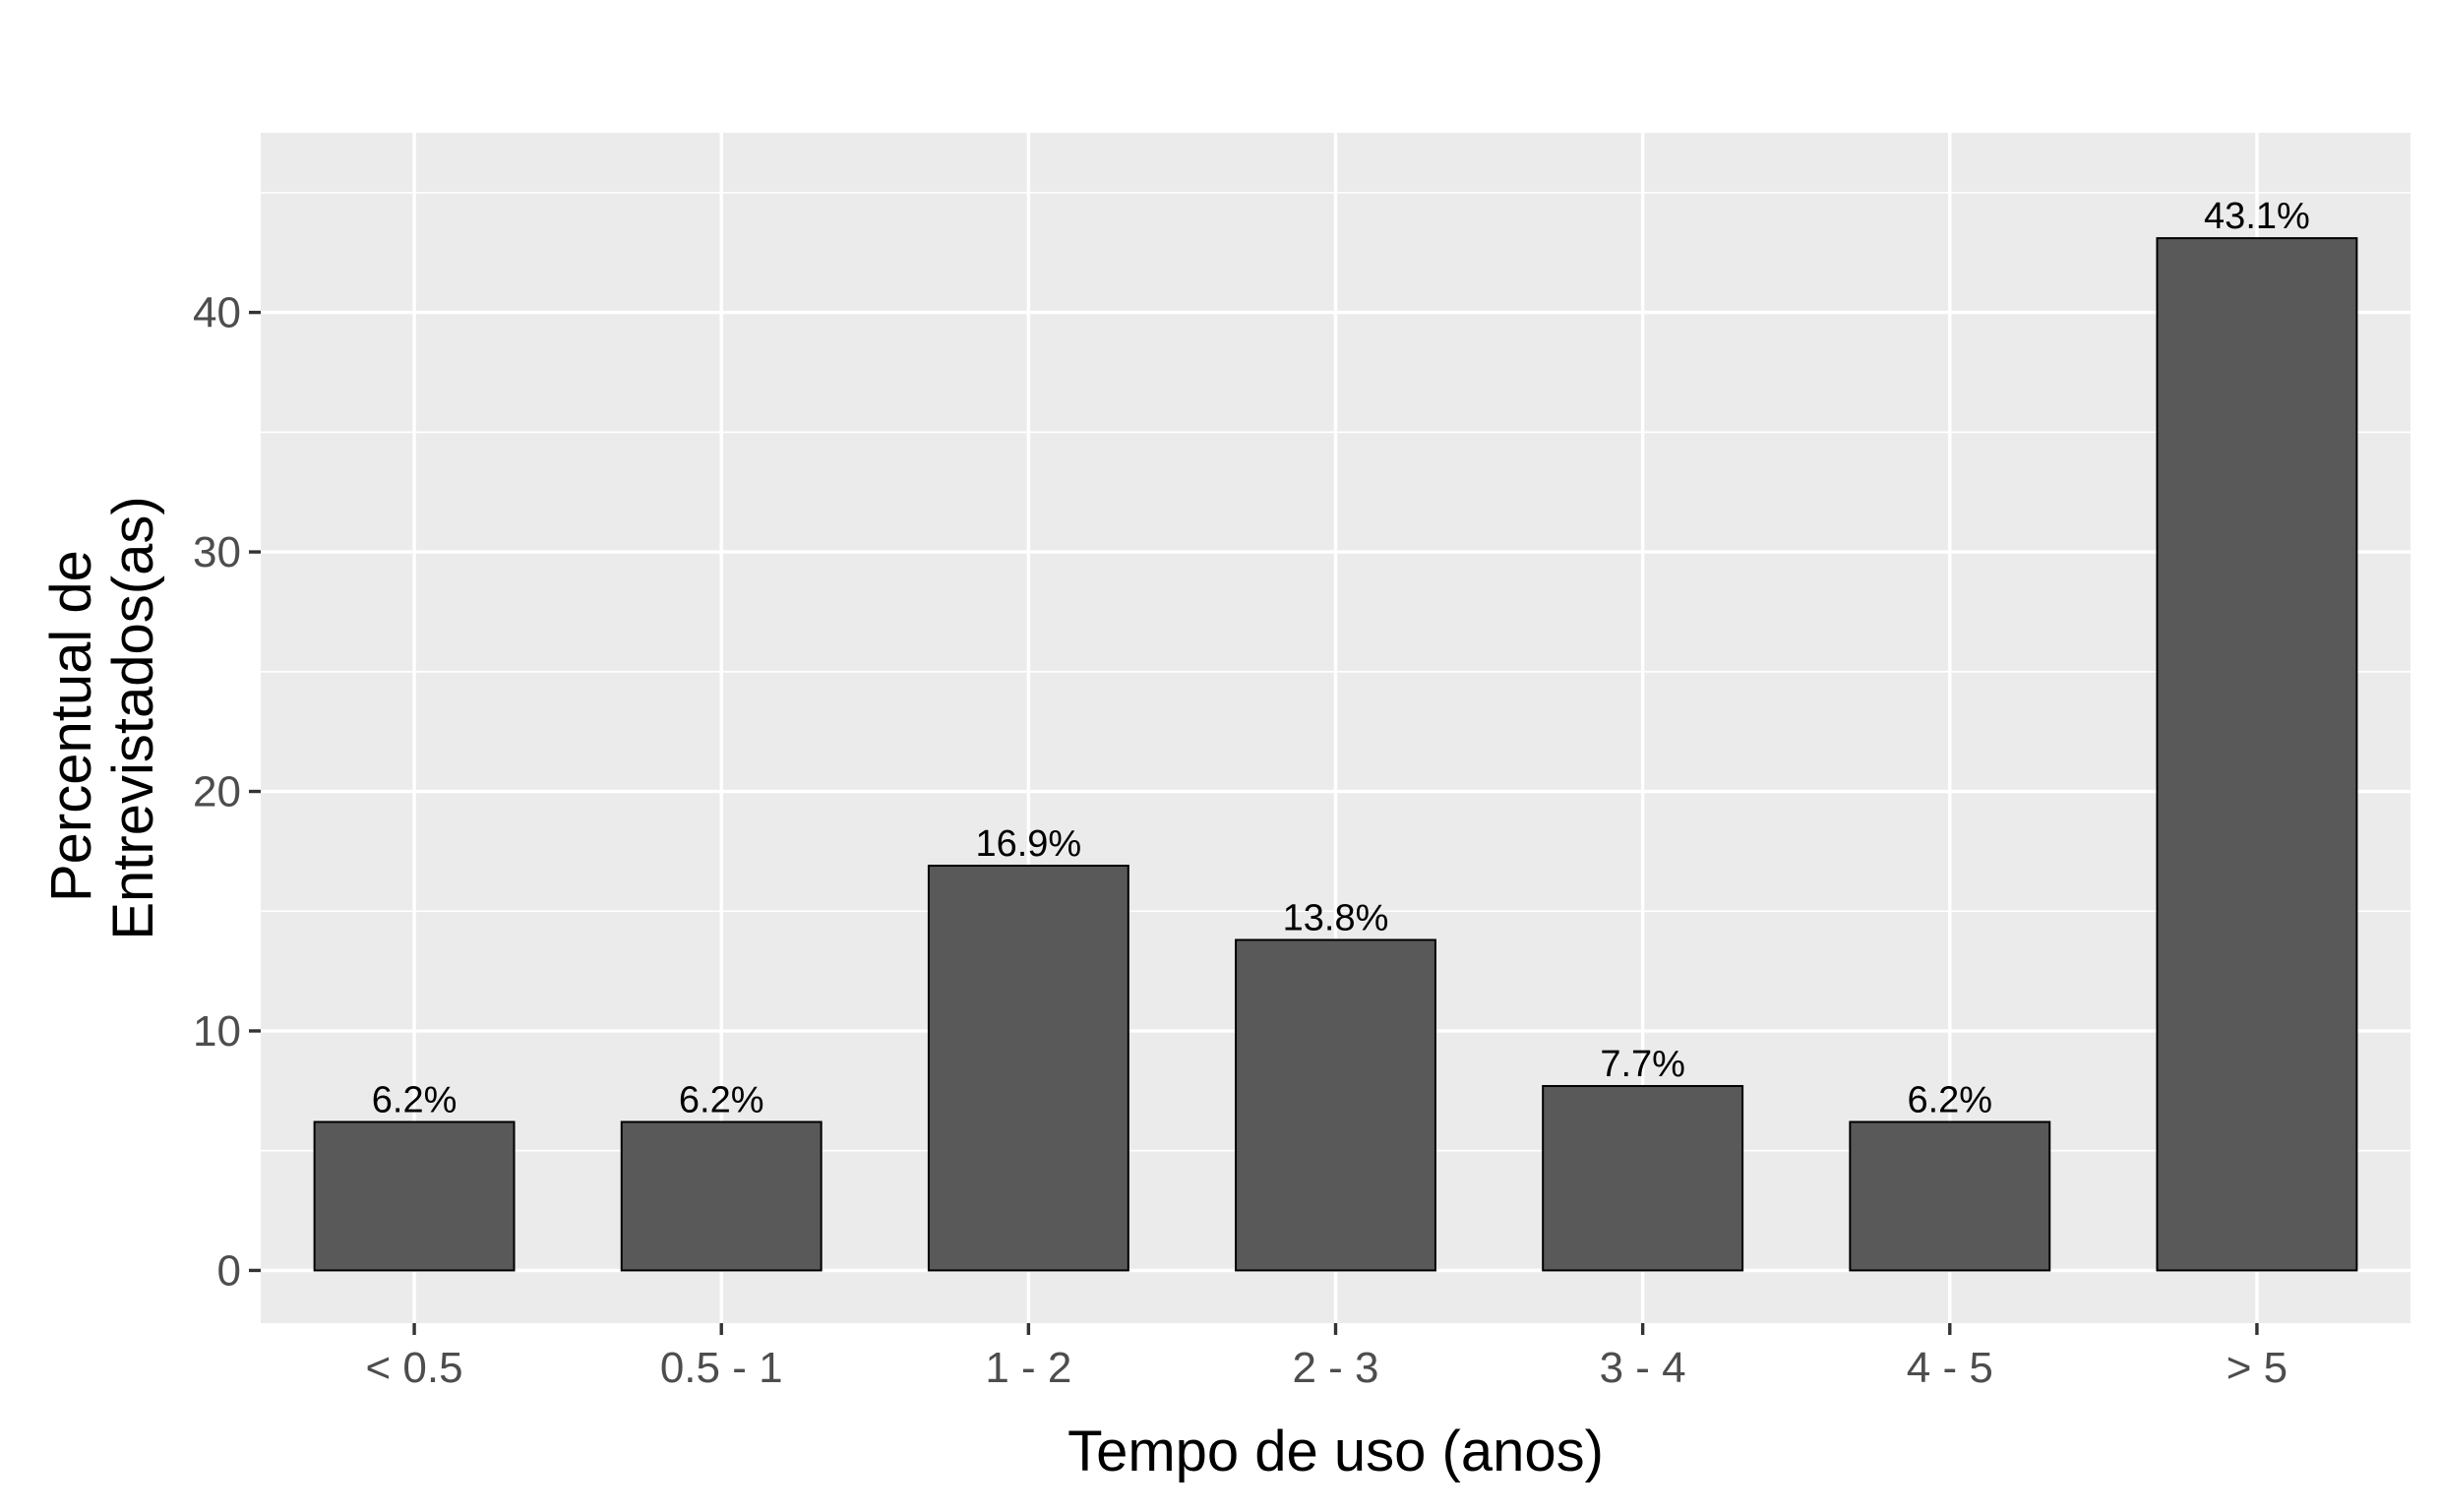  I want to click on bar-data-label: 13.8%, so click(1336, 918).